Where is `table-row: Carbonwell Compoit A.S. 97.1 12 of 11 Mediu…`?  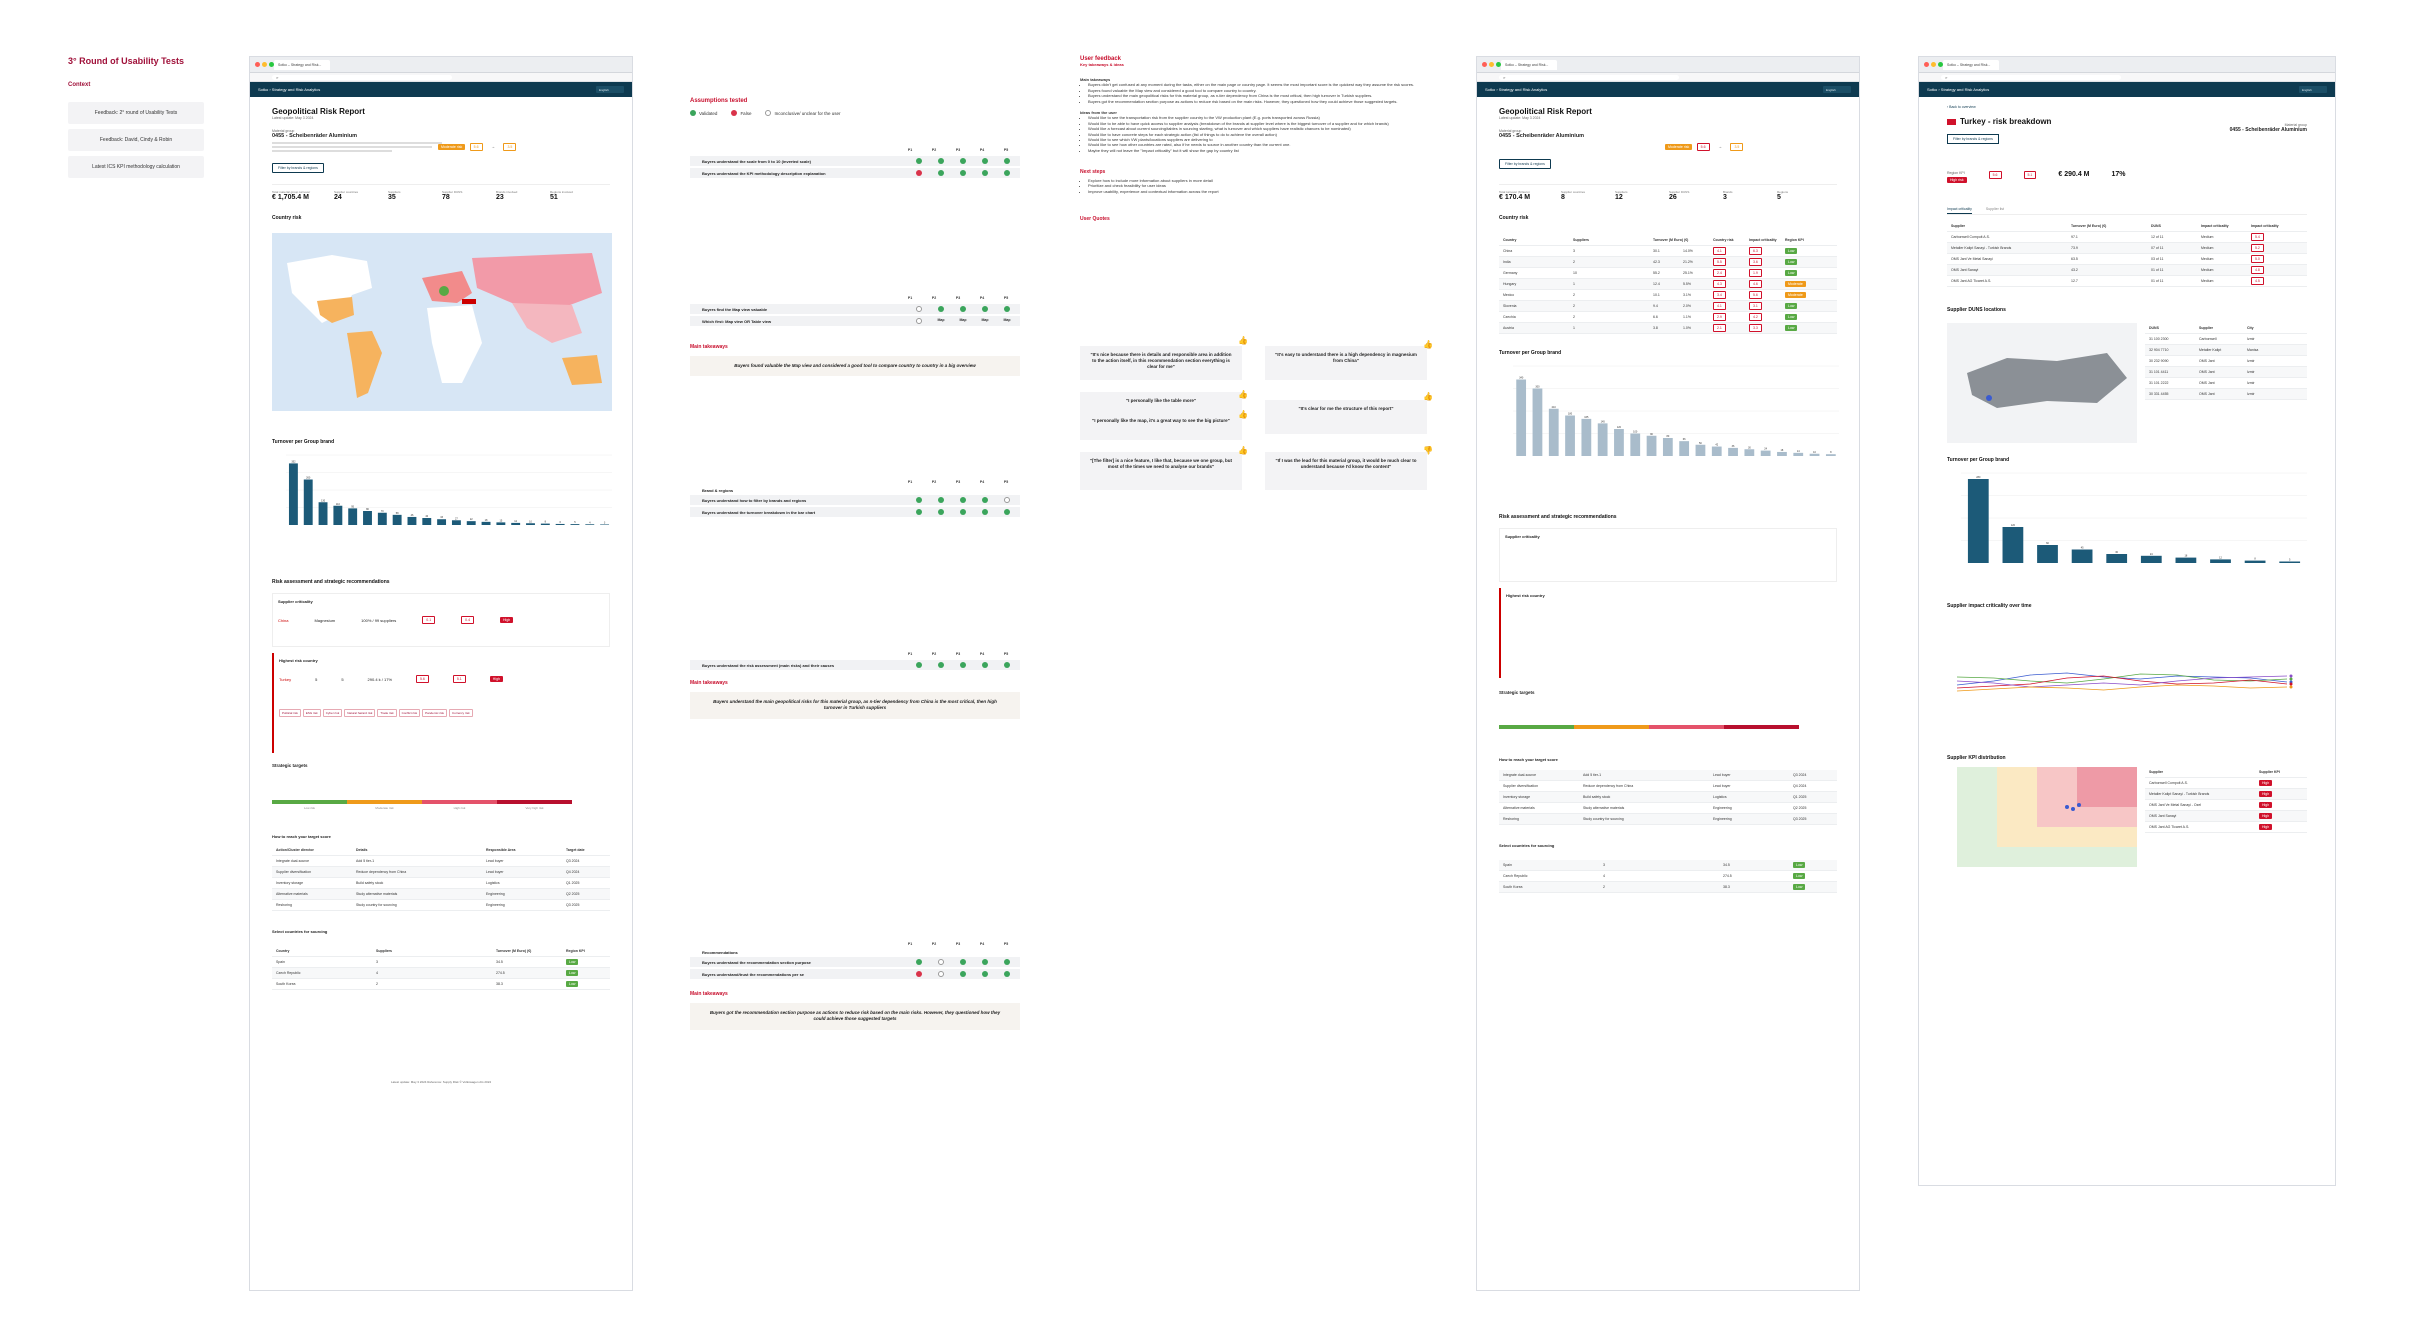
table-row: Carbonwell Compoit A.S. 97.1 12 of 11 Mediu… is located at coordinates (2127, 237).